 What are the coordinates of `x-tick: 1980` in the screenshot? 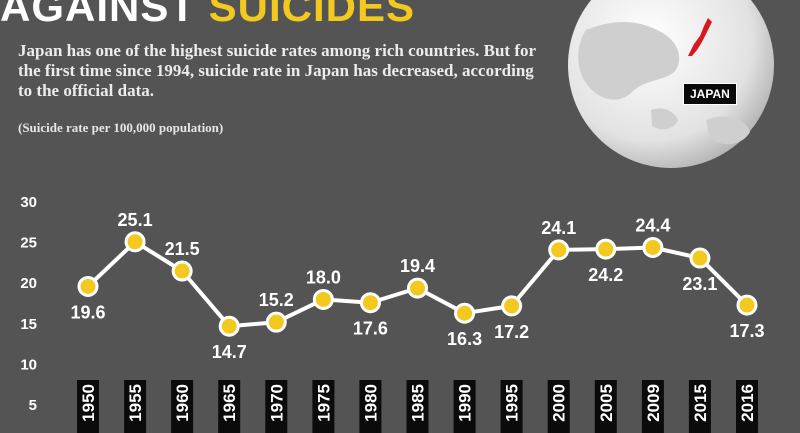 It's located at (370, 406).